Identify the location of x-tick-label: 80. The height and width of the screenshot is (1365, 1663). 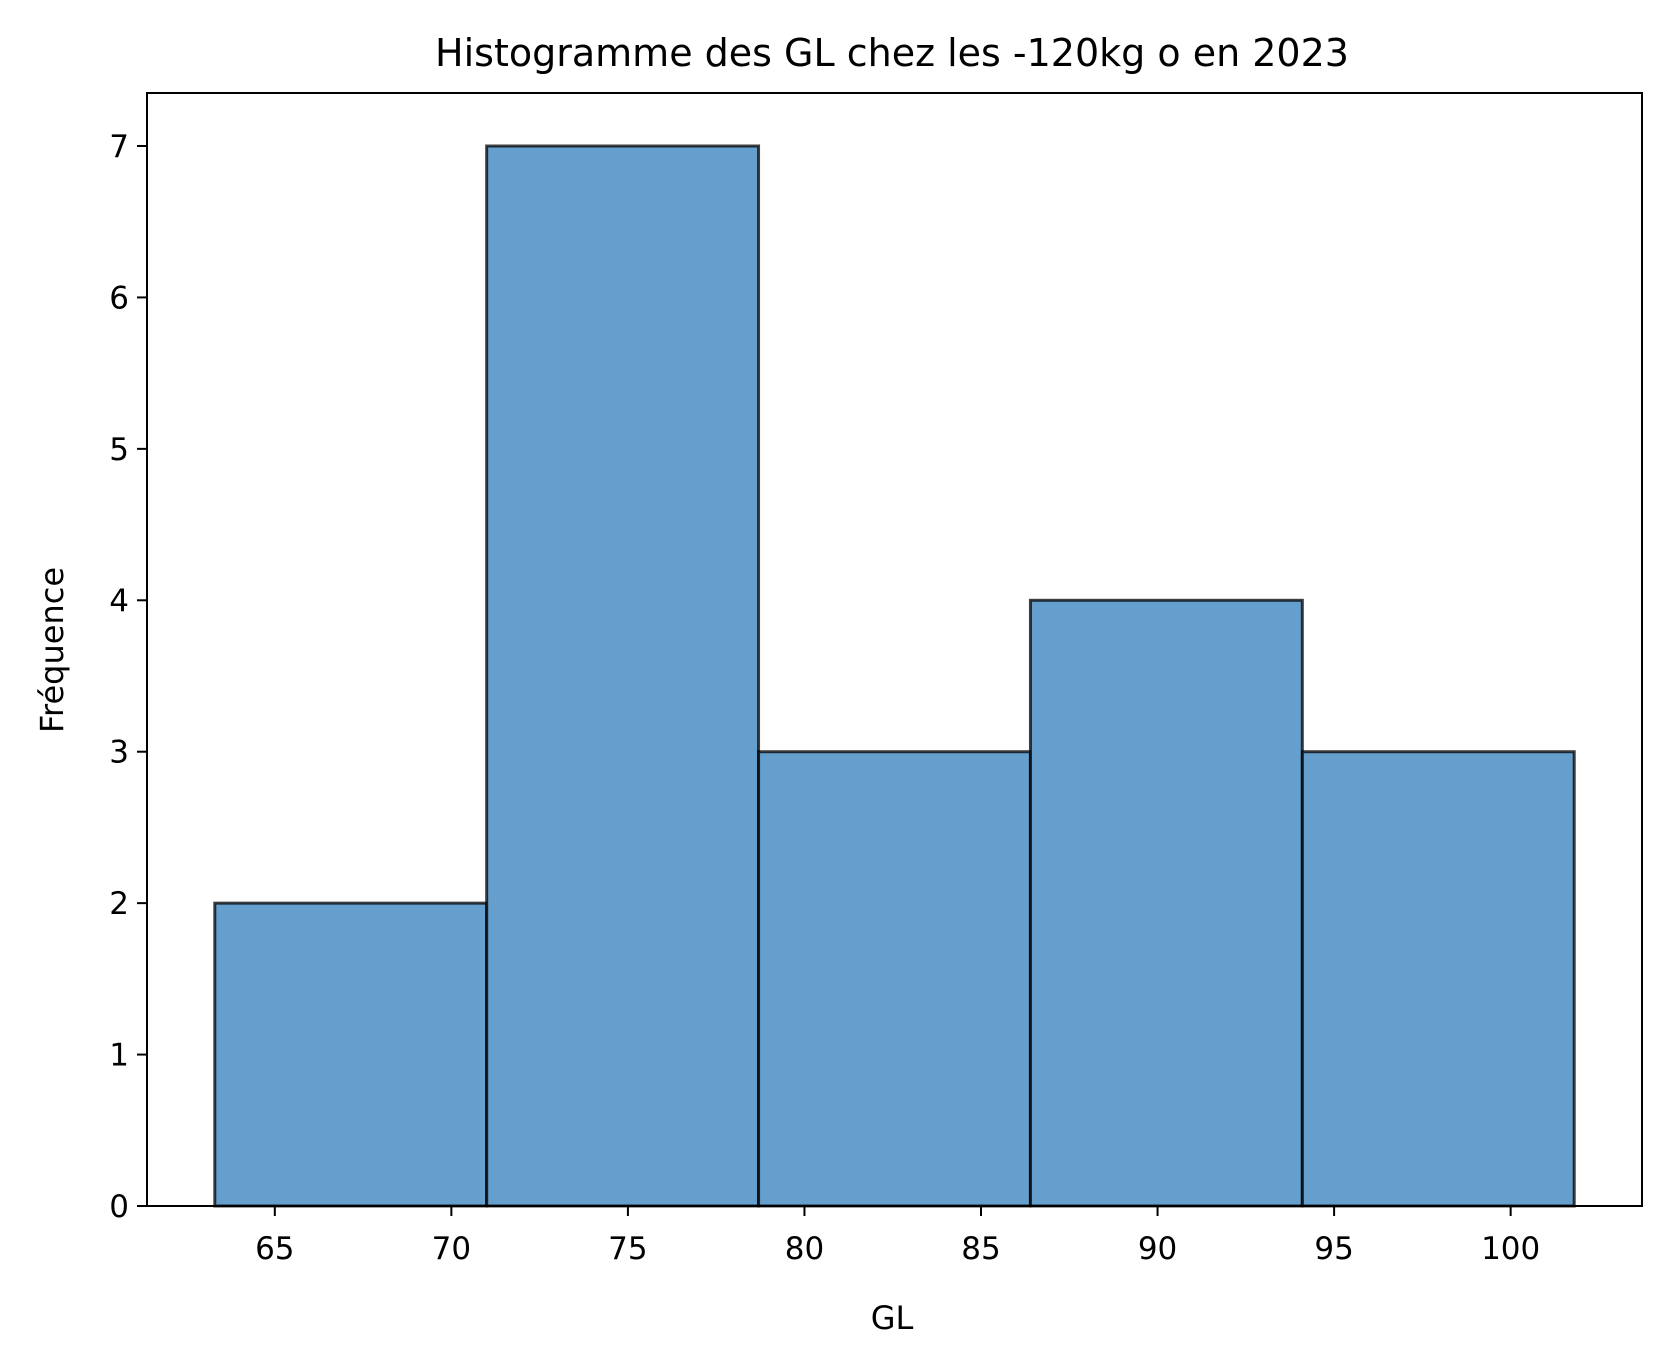
(804, 1249).